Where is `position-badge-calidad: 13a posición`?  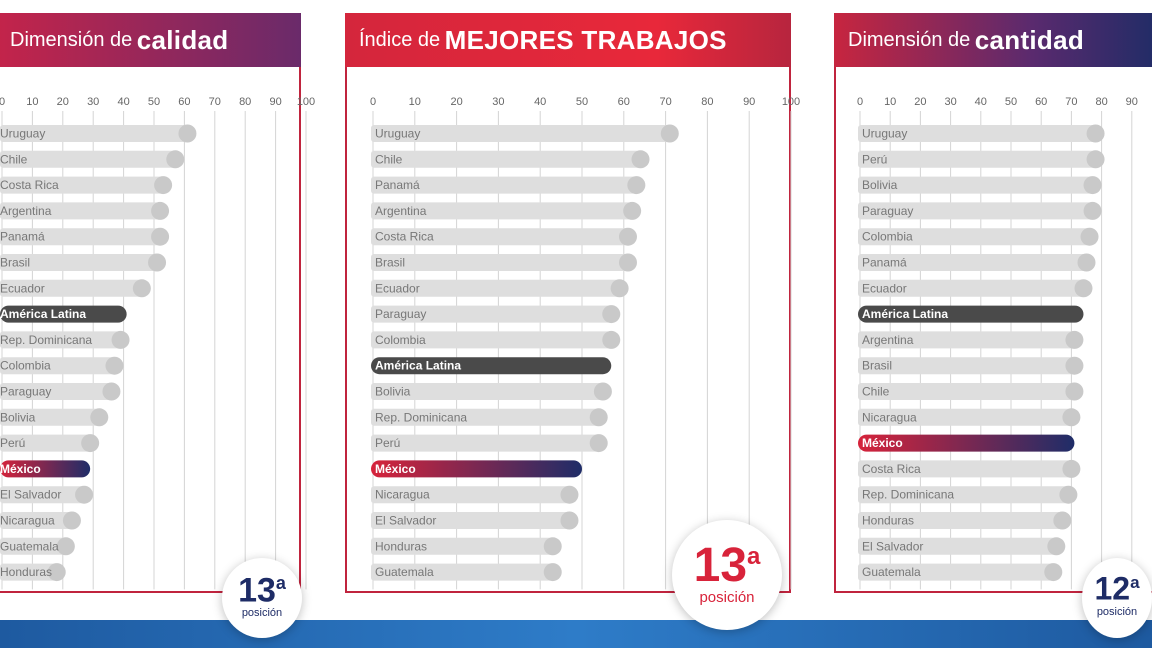
position-badge-calidad: 13a posición is located at coordinates (262, 598).